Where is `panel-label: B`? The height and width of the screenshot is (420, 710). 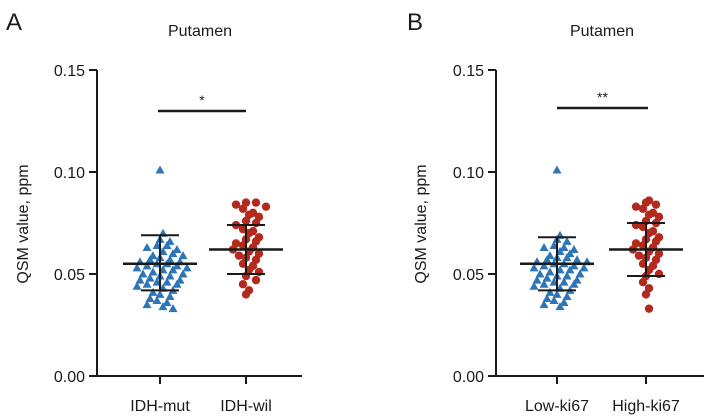
panel-label: B is located at coordinates (415, 22).